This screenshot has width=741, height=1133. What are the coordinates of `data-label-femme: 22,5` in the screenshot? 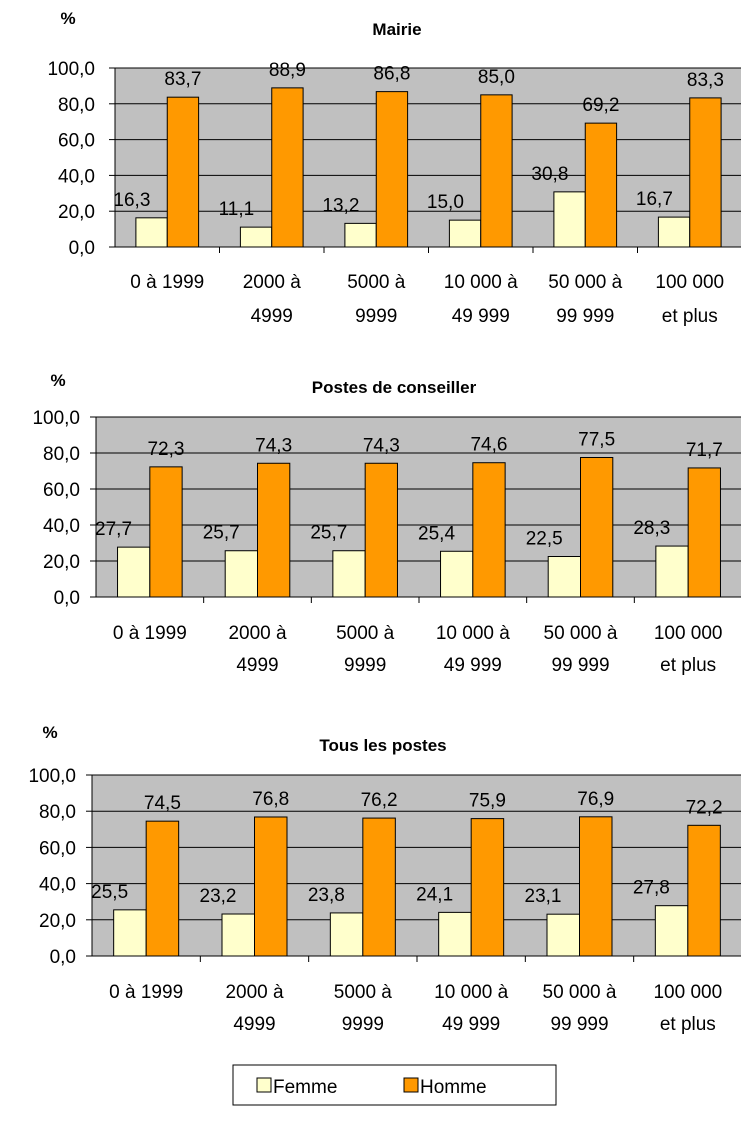 It's located at (544, 539).